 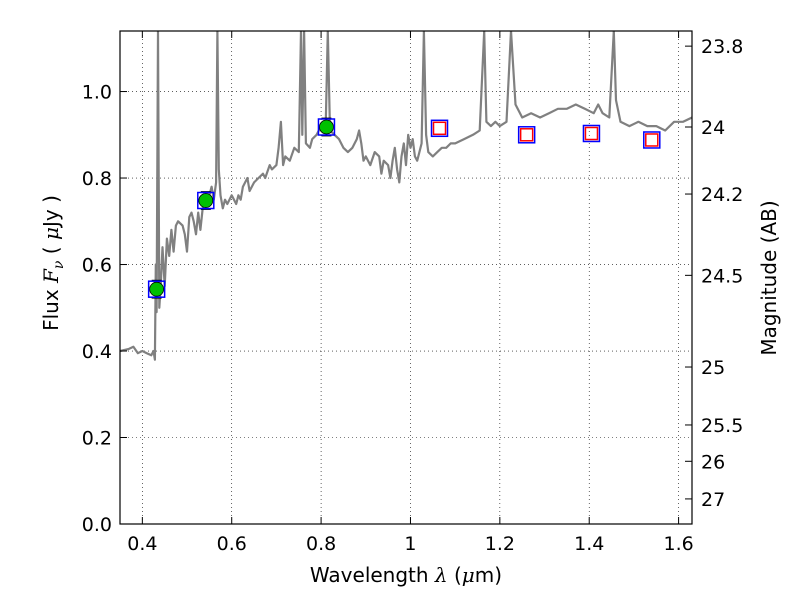 I want to click on y2-tick-label: 27, so click(x=713, y=500).